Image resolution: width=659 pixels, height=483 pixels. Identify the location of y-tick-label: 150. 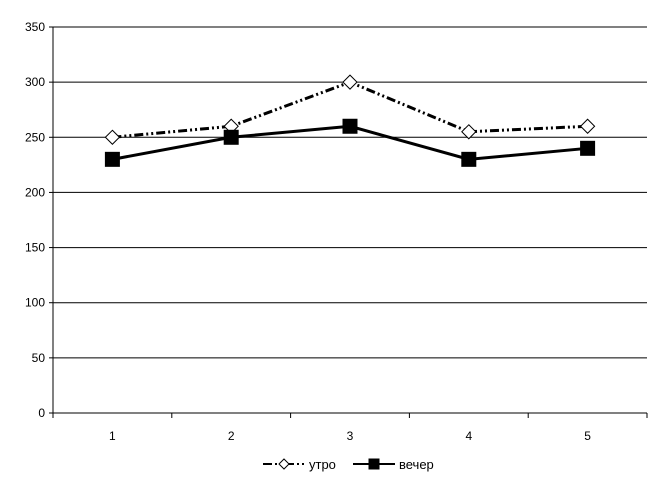
(35, 248).